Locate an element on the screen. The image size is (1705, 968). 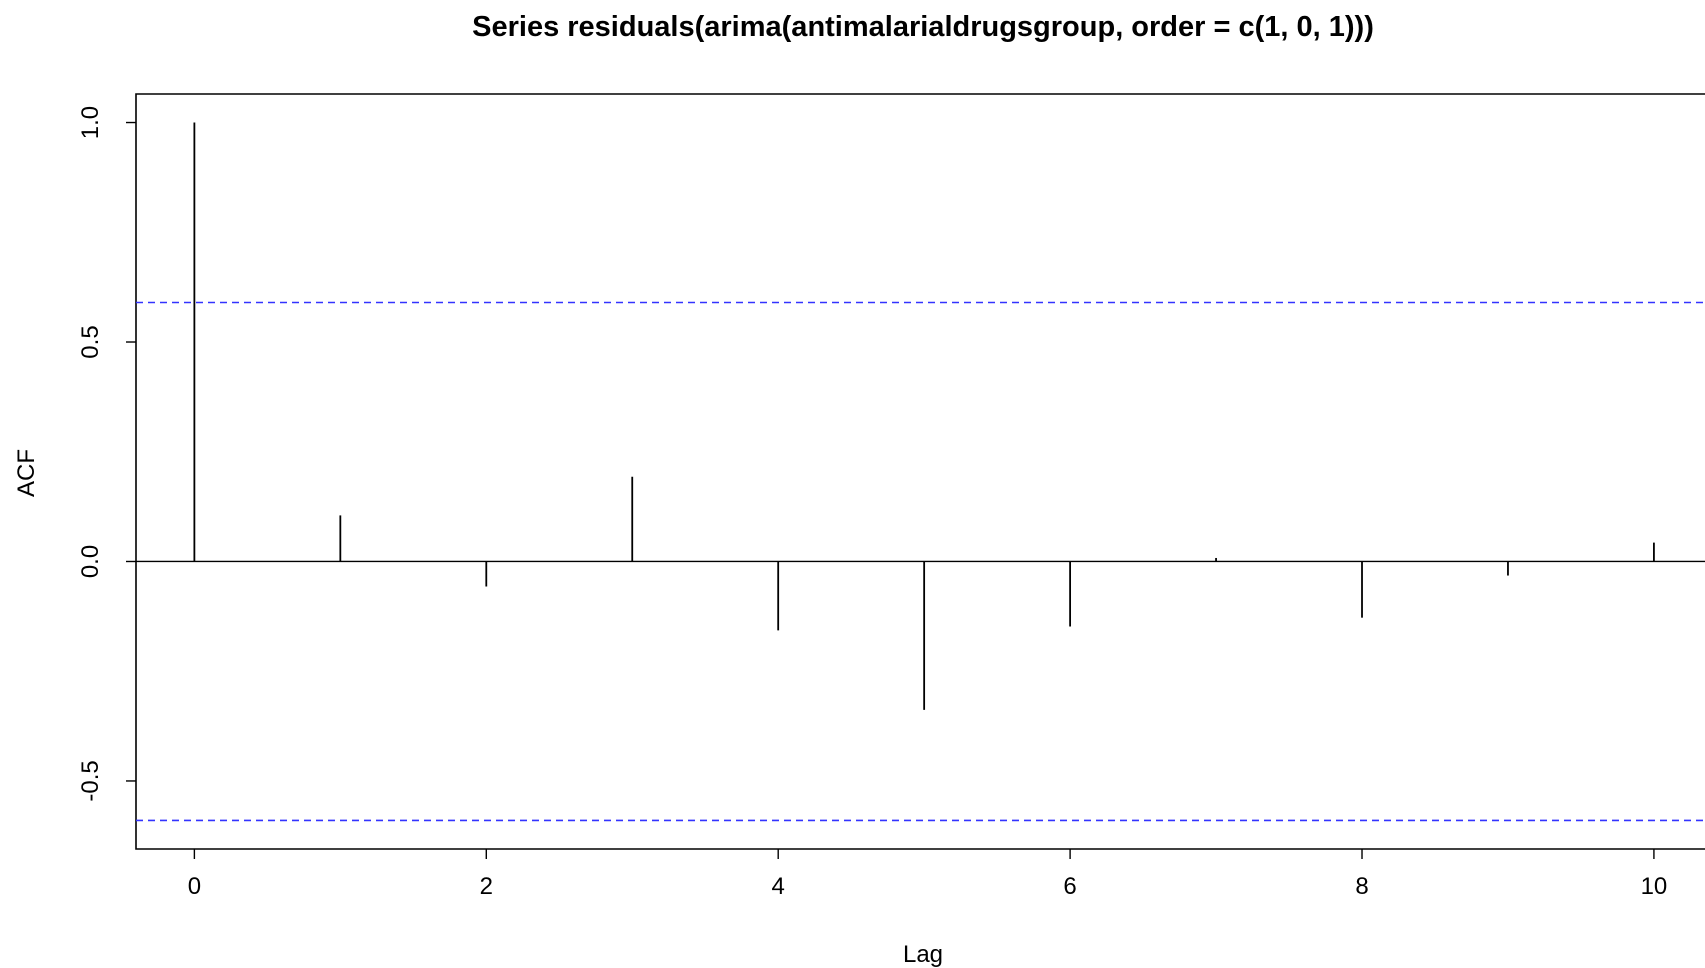
x-tick-label: 8 is located at coordinates (1361, 886).